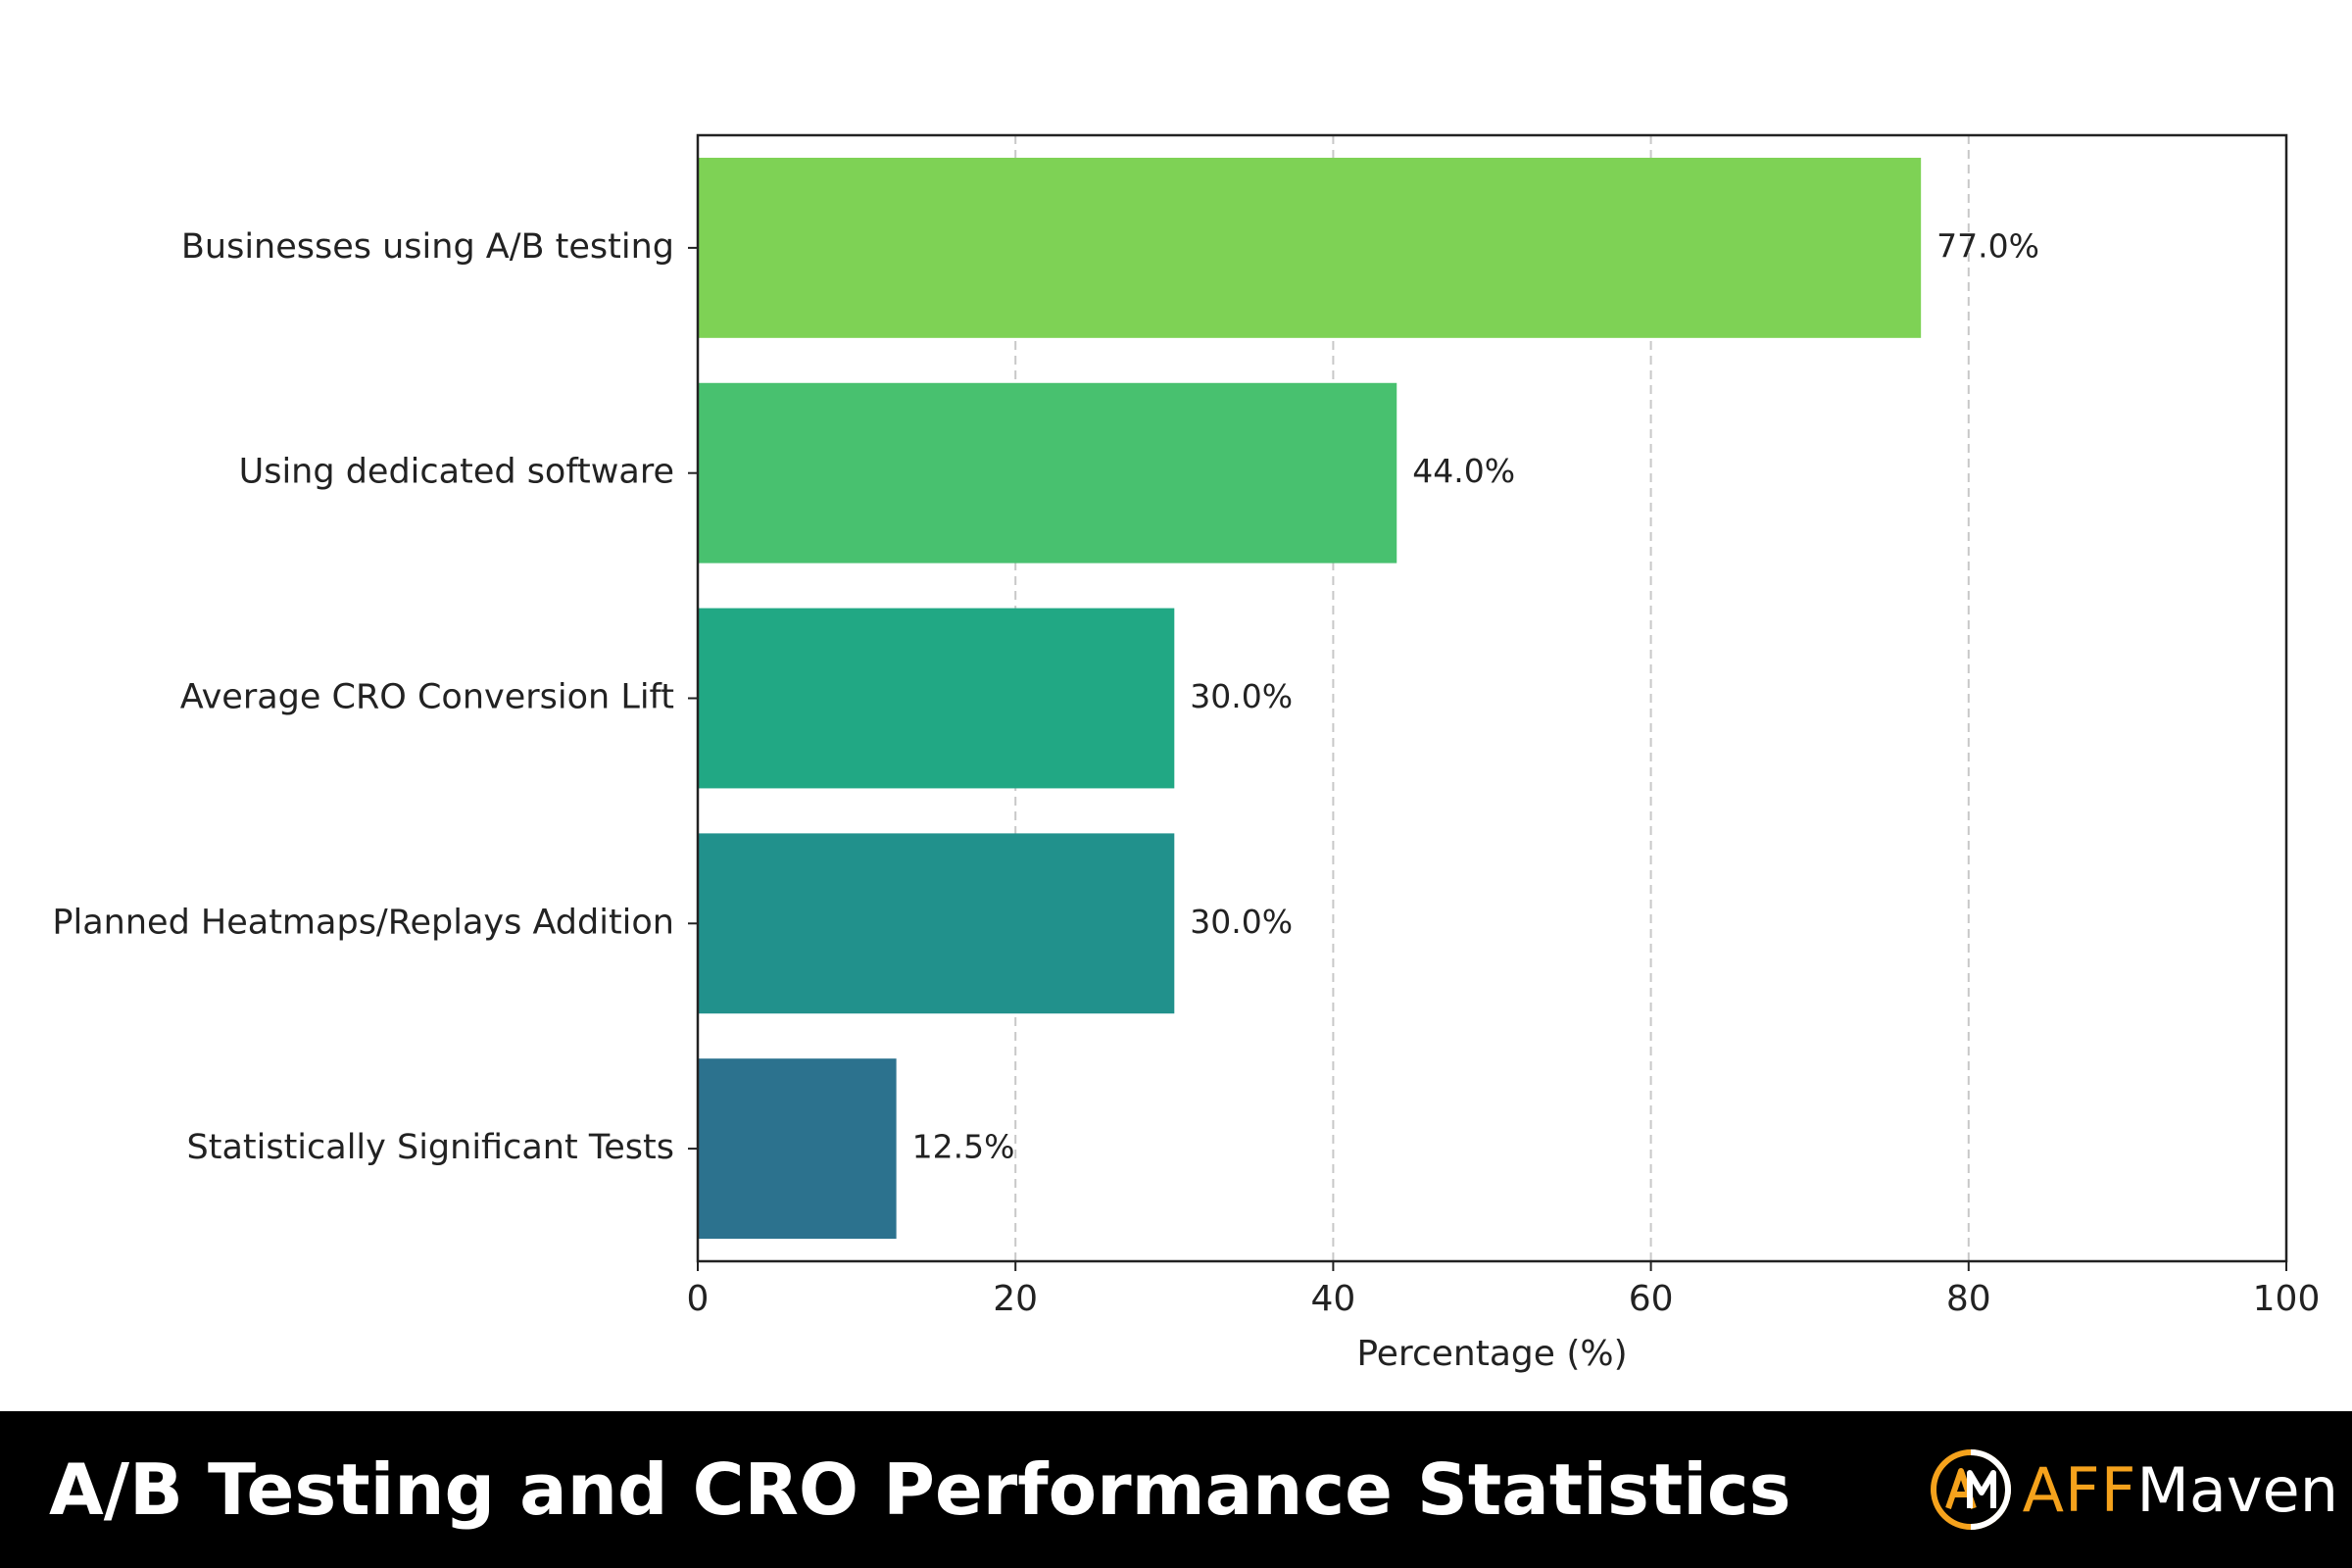  What do you see at coordinates (1332, 1299) in the screenshot?
I see `x-tick-label: 40` at bounding box center [1332, 1299].